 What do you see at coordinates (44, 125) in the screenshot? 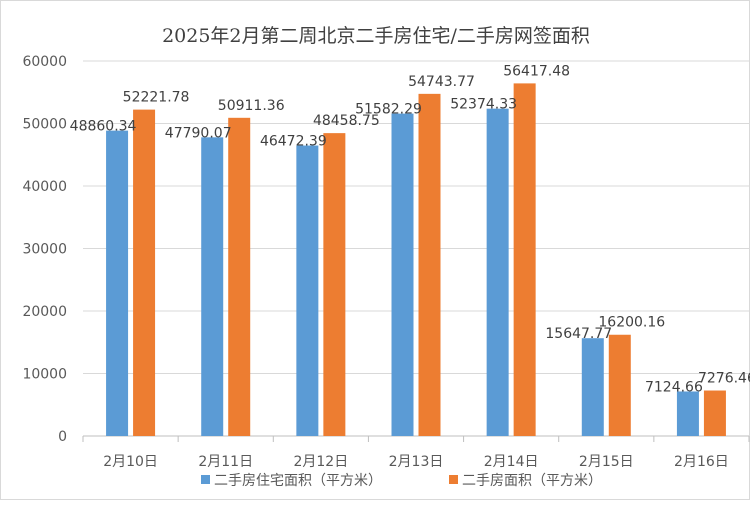
I see `y-tick-label: 50000` at bounding box center [44, 125].